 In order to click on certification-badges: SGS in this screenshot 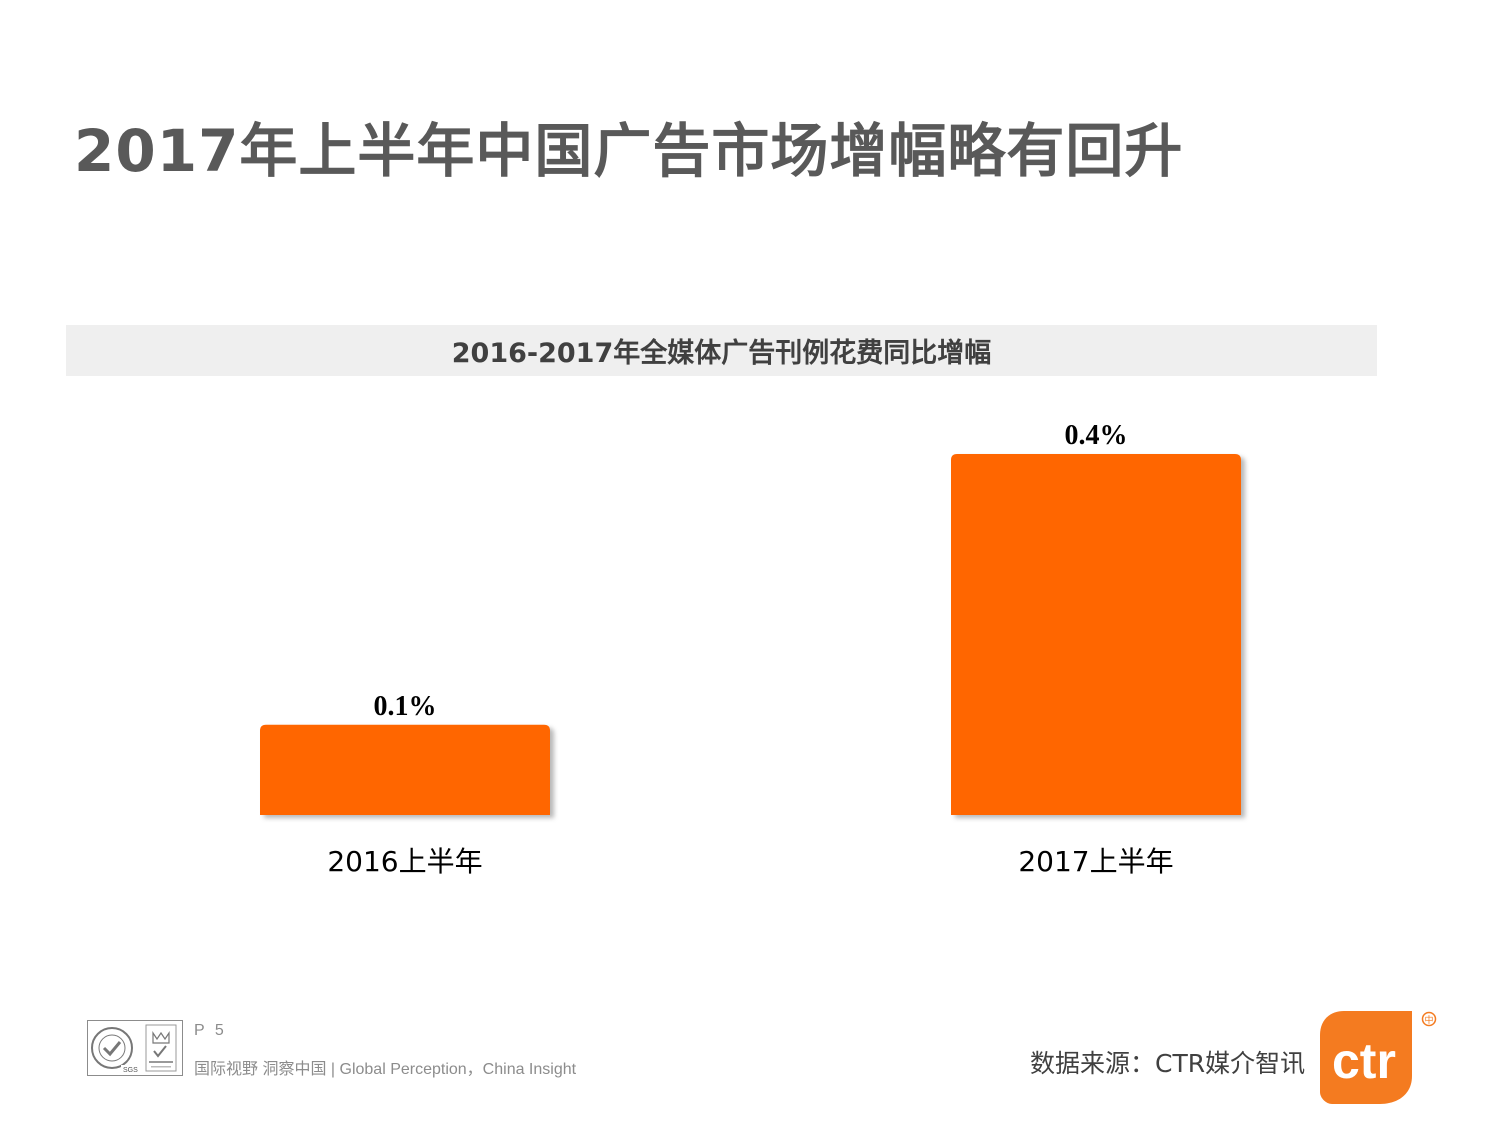, I will do `click(135, 1048)`.